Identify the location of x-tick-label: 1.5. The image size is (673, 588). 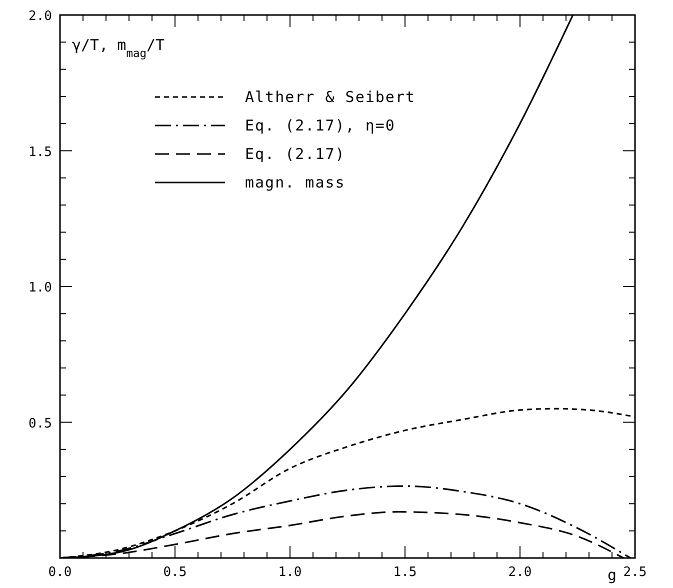
(405, 572).